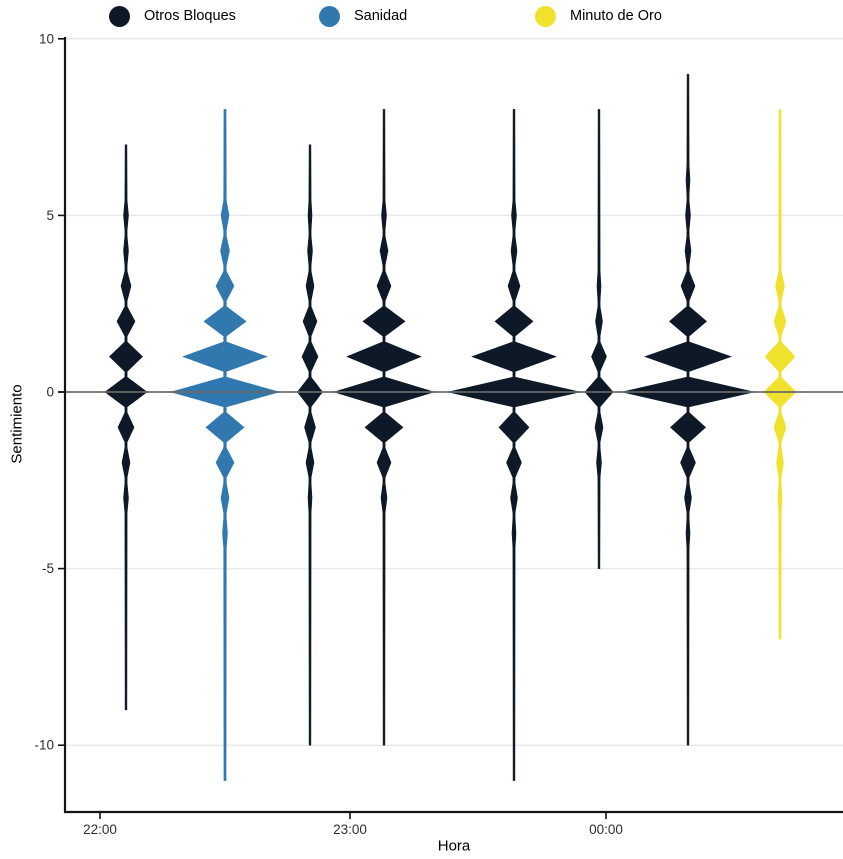  I want to click on y-tick-label-0: 0, so click(50, 392).